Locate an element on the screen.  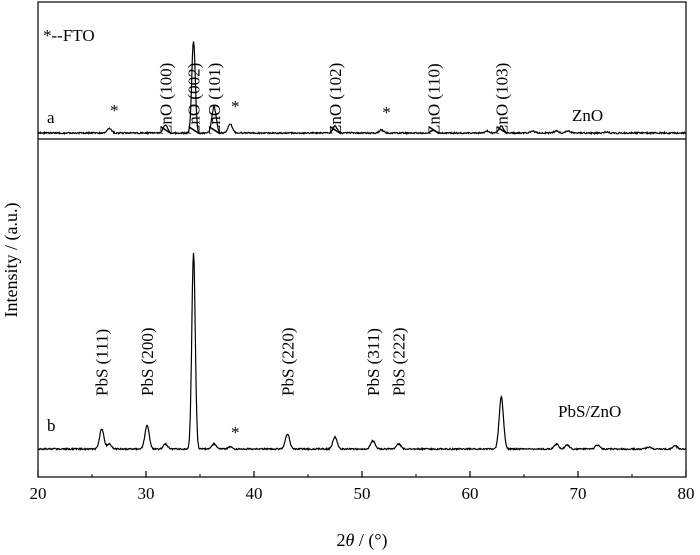
x-axis-title-unit: / (°) is located at coordinates (370, 540).